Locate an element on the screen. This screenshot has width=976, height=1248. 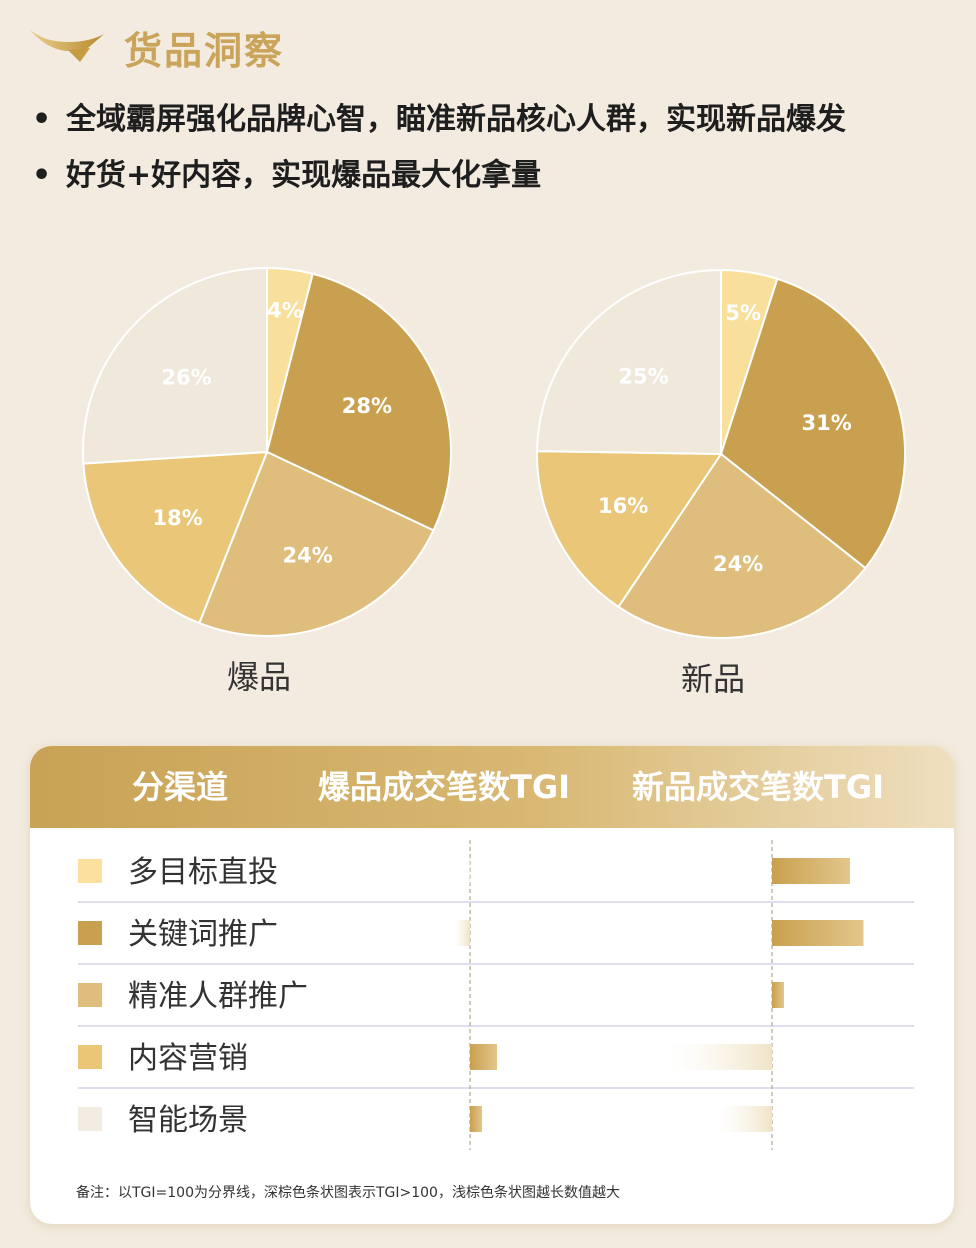
pie-chart-hot: 4% 28% 24% 18% 26% 爆品 is located at coordinates (267, 481).